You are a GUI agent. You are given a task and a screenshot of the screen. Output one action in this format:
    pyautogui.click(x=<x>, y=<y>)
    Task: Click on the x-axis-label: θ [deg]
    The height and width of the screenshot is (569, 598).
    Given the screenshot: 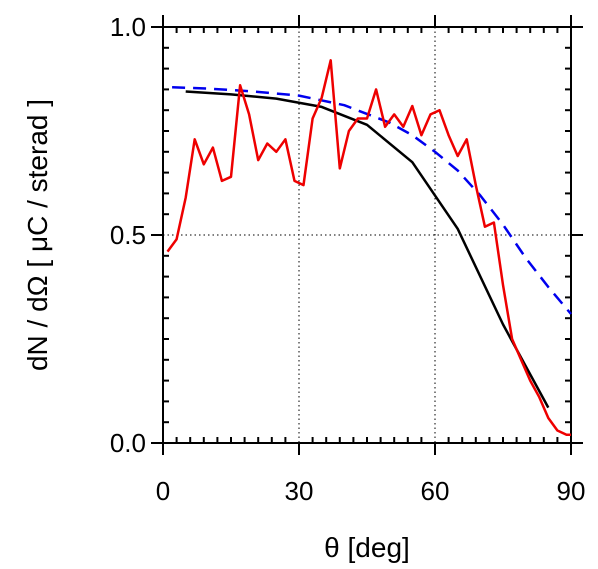 What is the action you would take?
    pyautogui.click(x=367, y=547)
    